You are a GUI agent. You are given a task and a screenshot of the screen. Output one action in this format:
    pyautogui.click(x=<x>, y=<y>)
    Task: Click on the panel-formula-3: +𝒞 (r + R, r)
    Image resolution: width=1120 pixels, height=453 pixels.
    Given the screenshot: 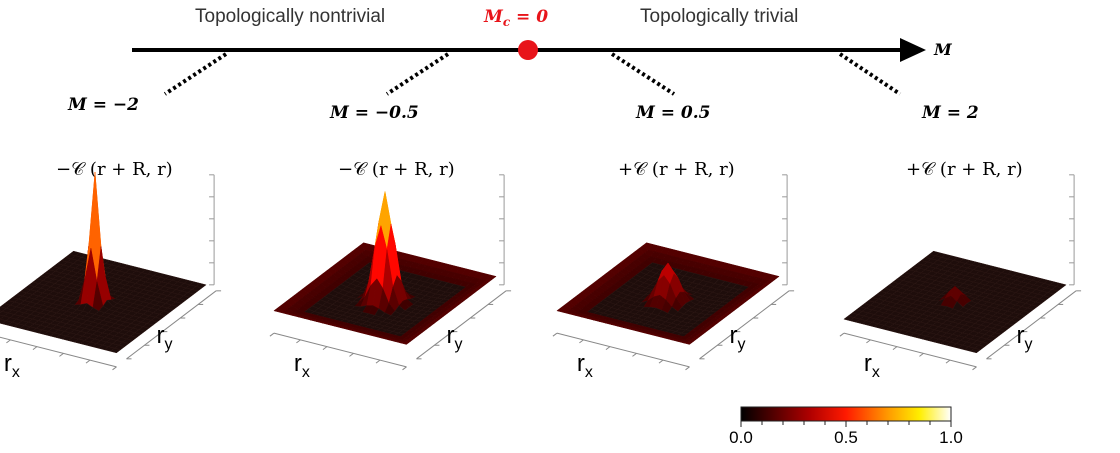 What is the action you would take?
    pyautogui.click(x=676, y=169)
    